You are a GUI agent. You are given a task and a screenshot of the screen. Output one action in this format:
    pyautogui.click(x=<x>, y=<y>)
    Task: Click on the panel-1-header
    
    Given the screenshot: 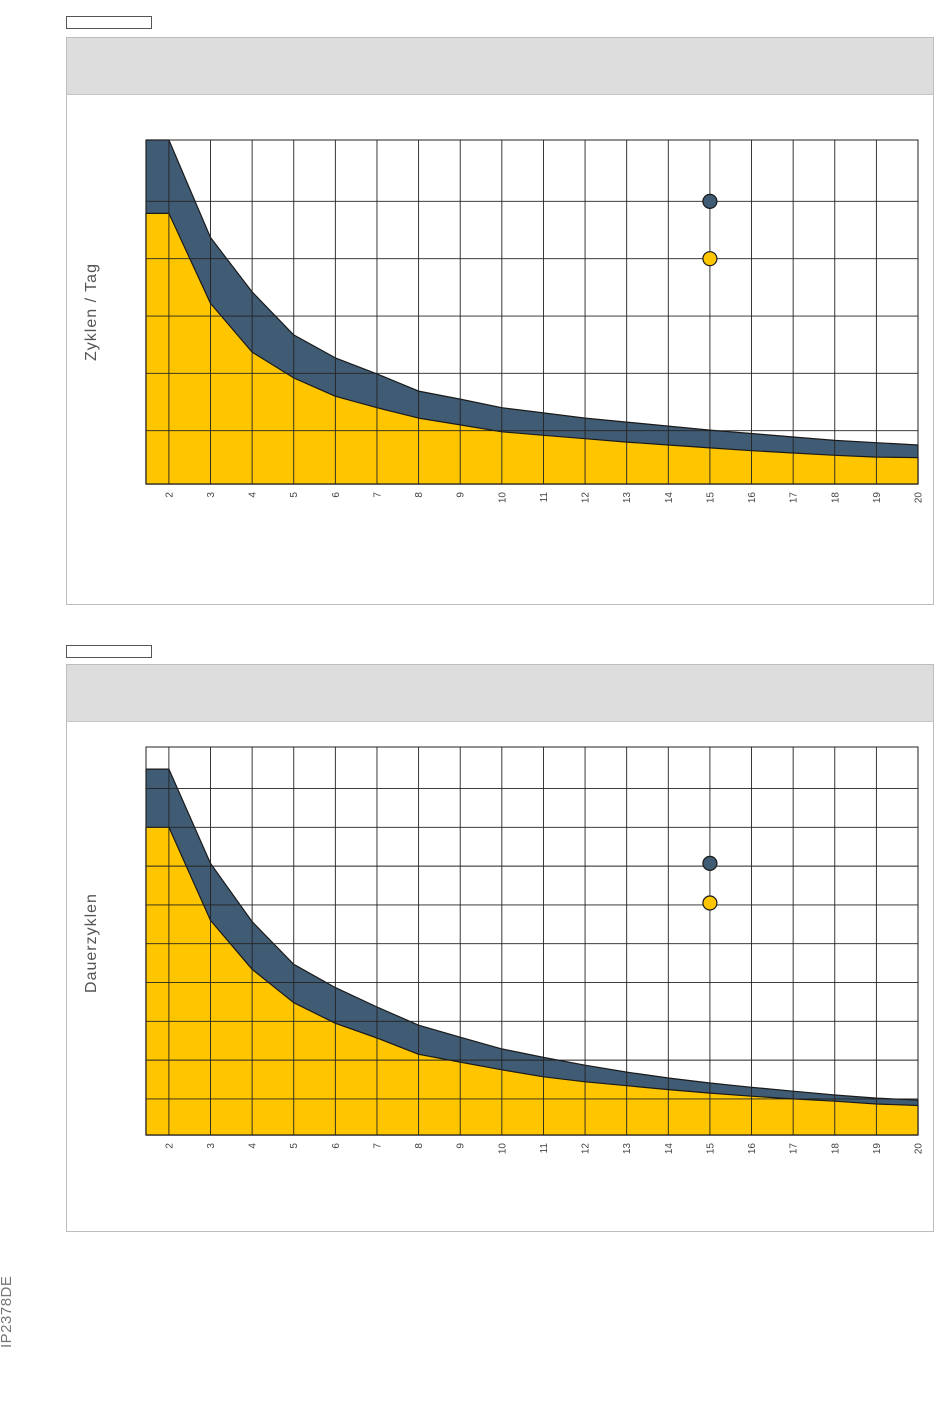 What is the action you would take?
    pyautogui.click(x=500, y=66)
    